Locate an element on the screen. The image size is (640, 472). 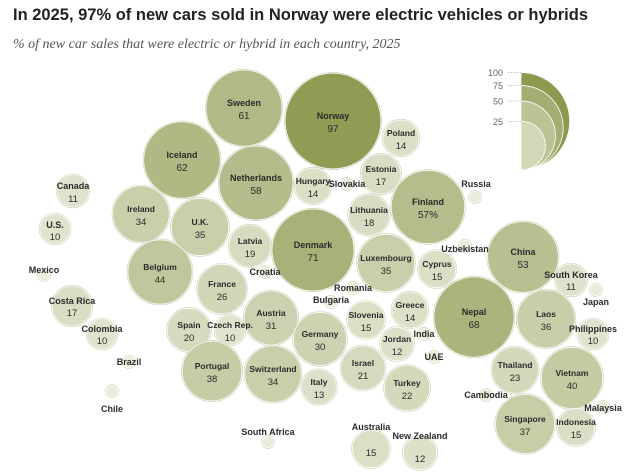
bubble-sweden is located at coordinates (244, 108).